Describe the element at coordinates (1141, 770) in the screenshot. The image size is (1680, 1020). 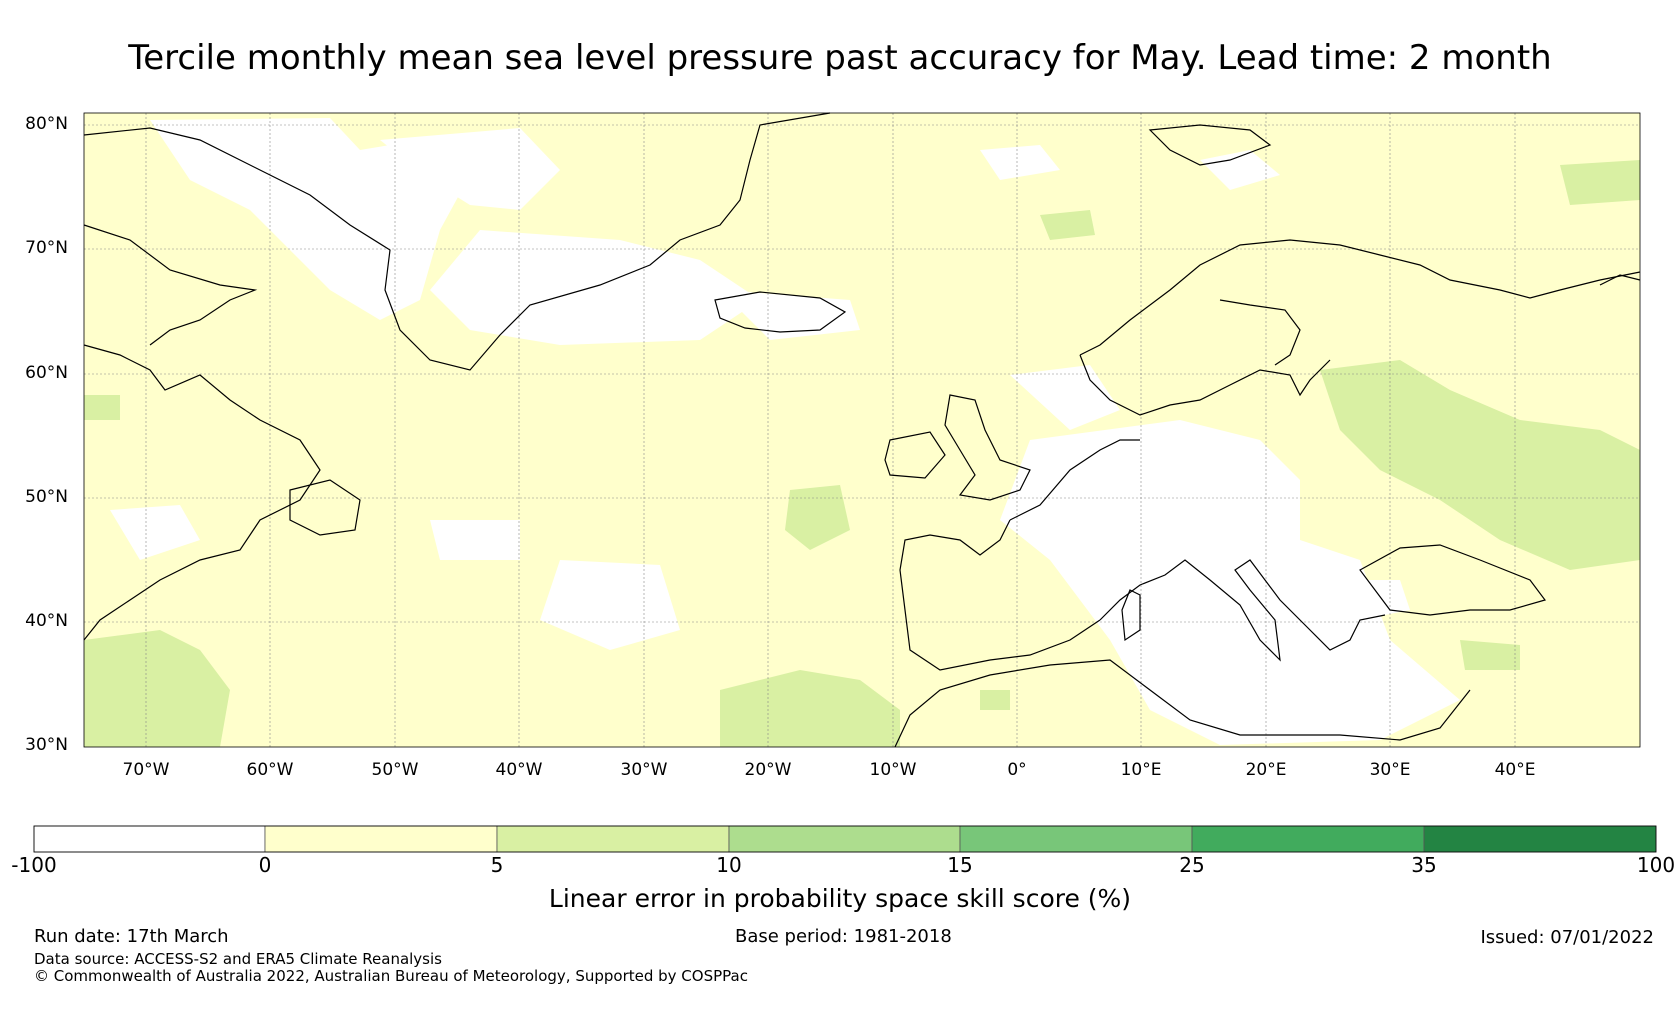
I see `lon-label: 10°E` at that location.